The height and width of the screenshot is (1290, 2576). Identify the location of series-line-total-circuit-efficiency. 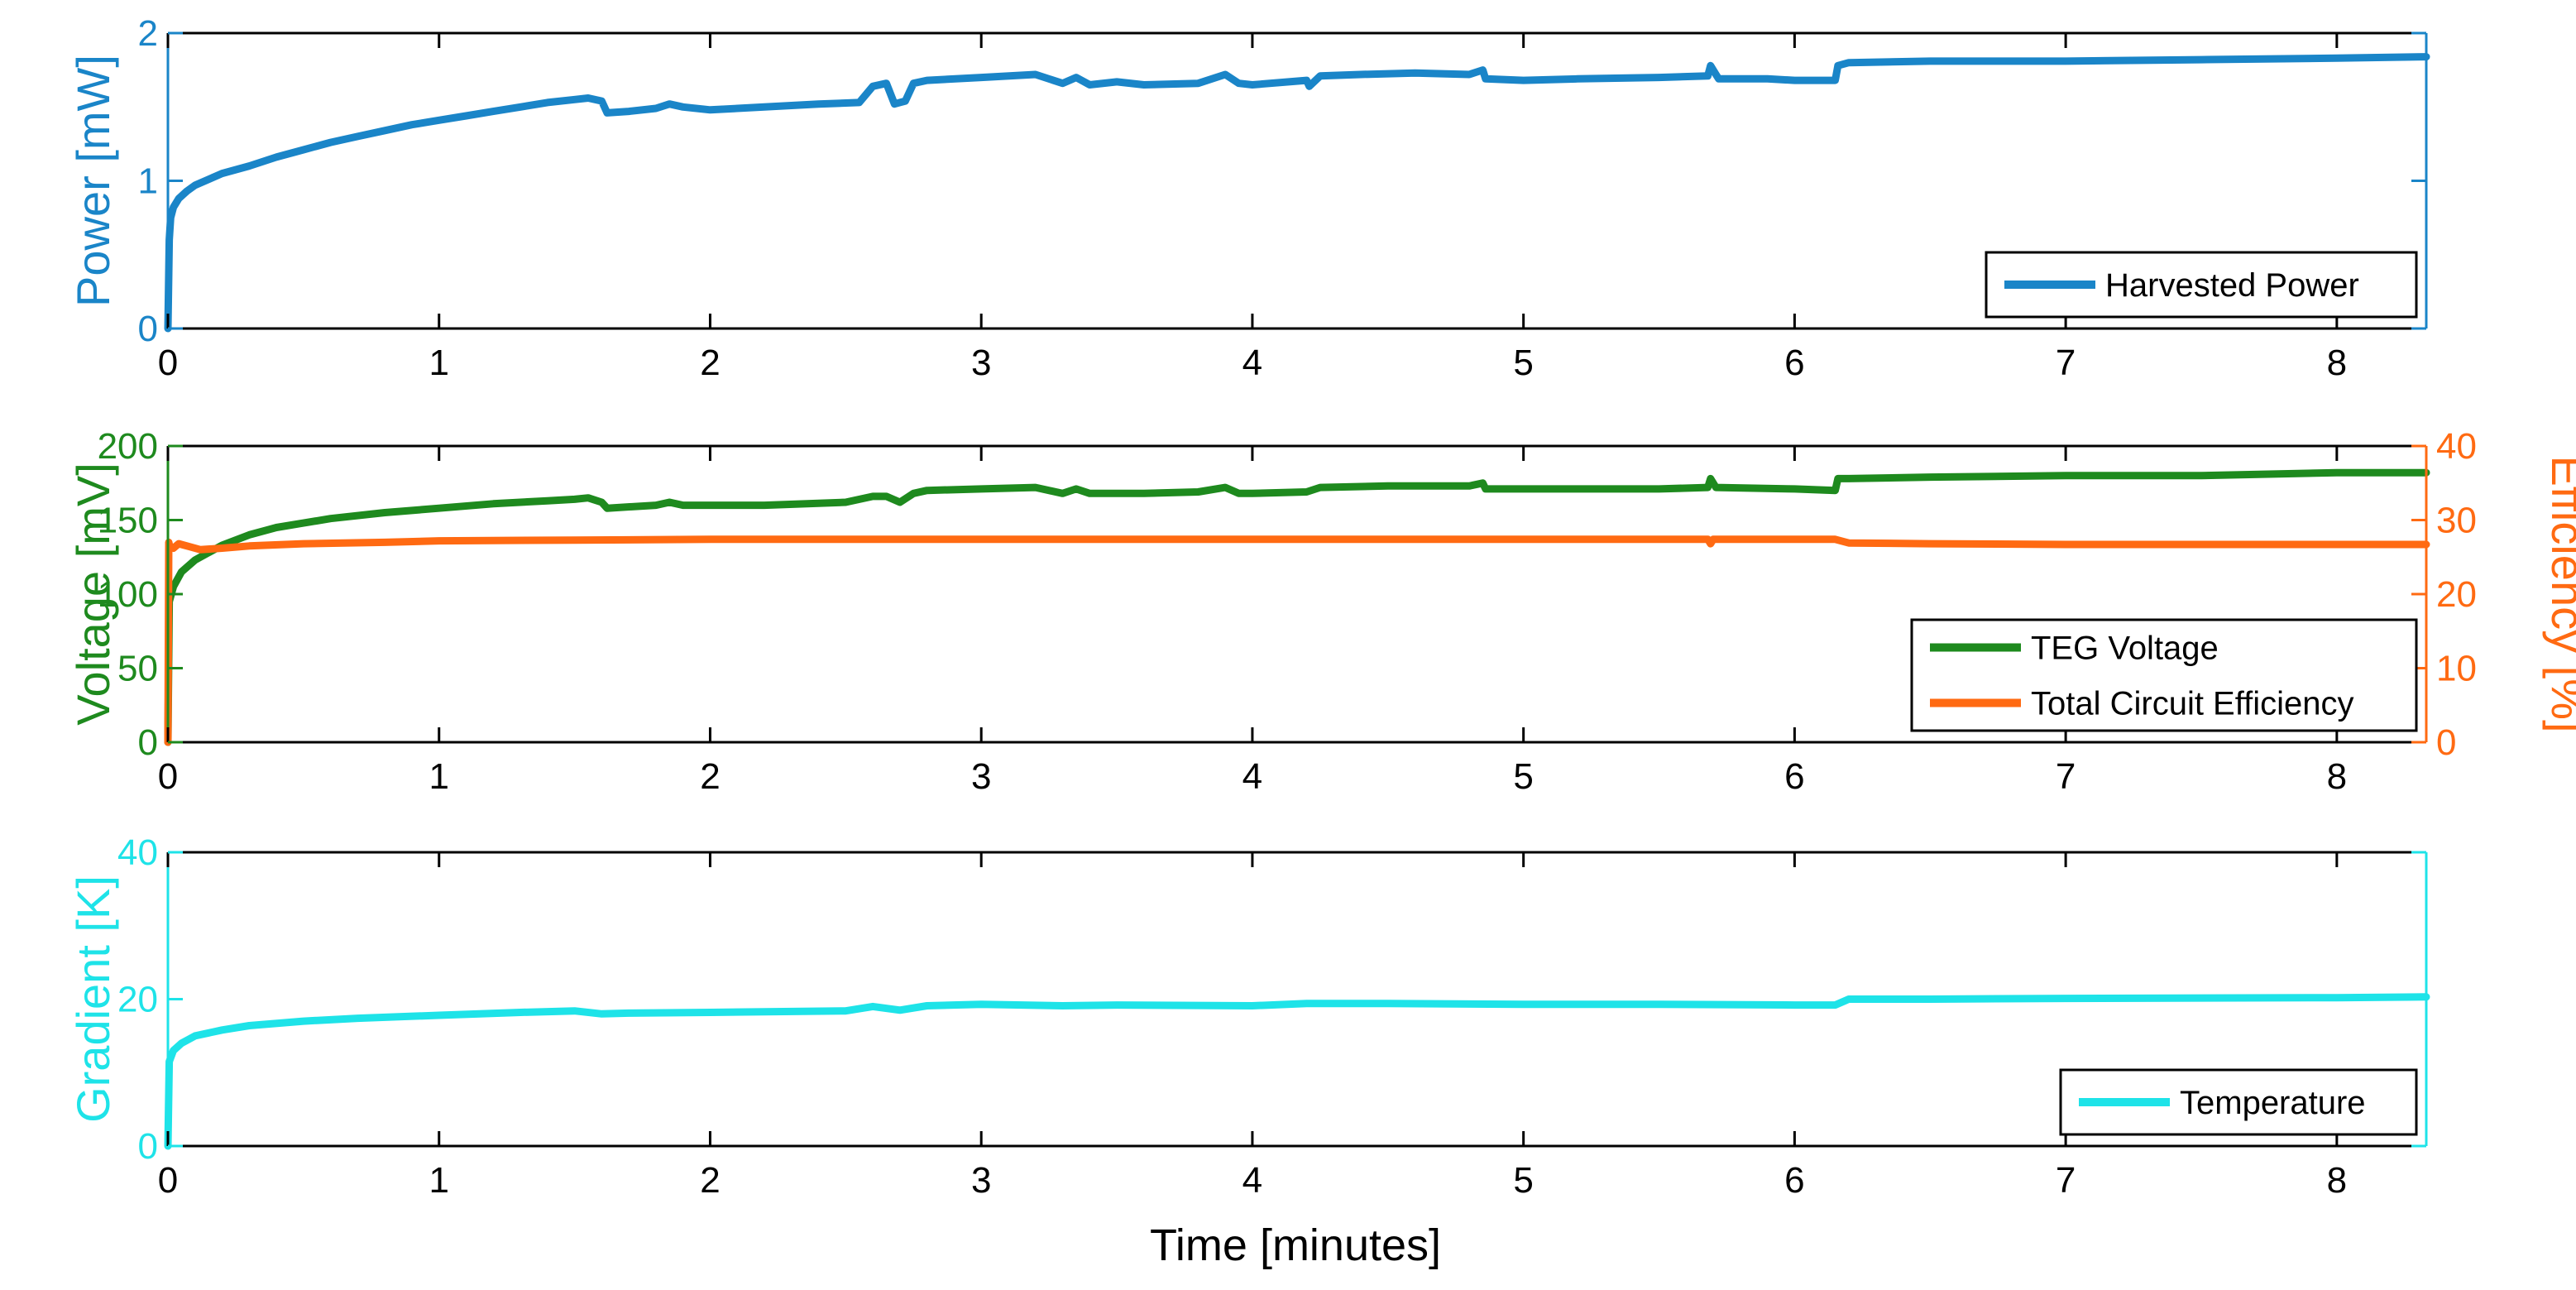
(1297, 640).